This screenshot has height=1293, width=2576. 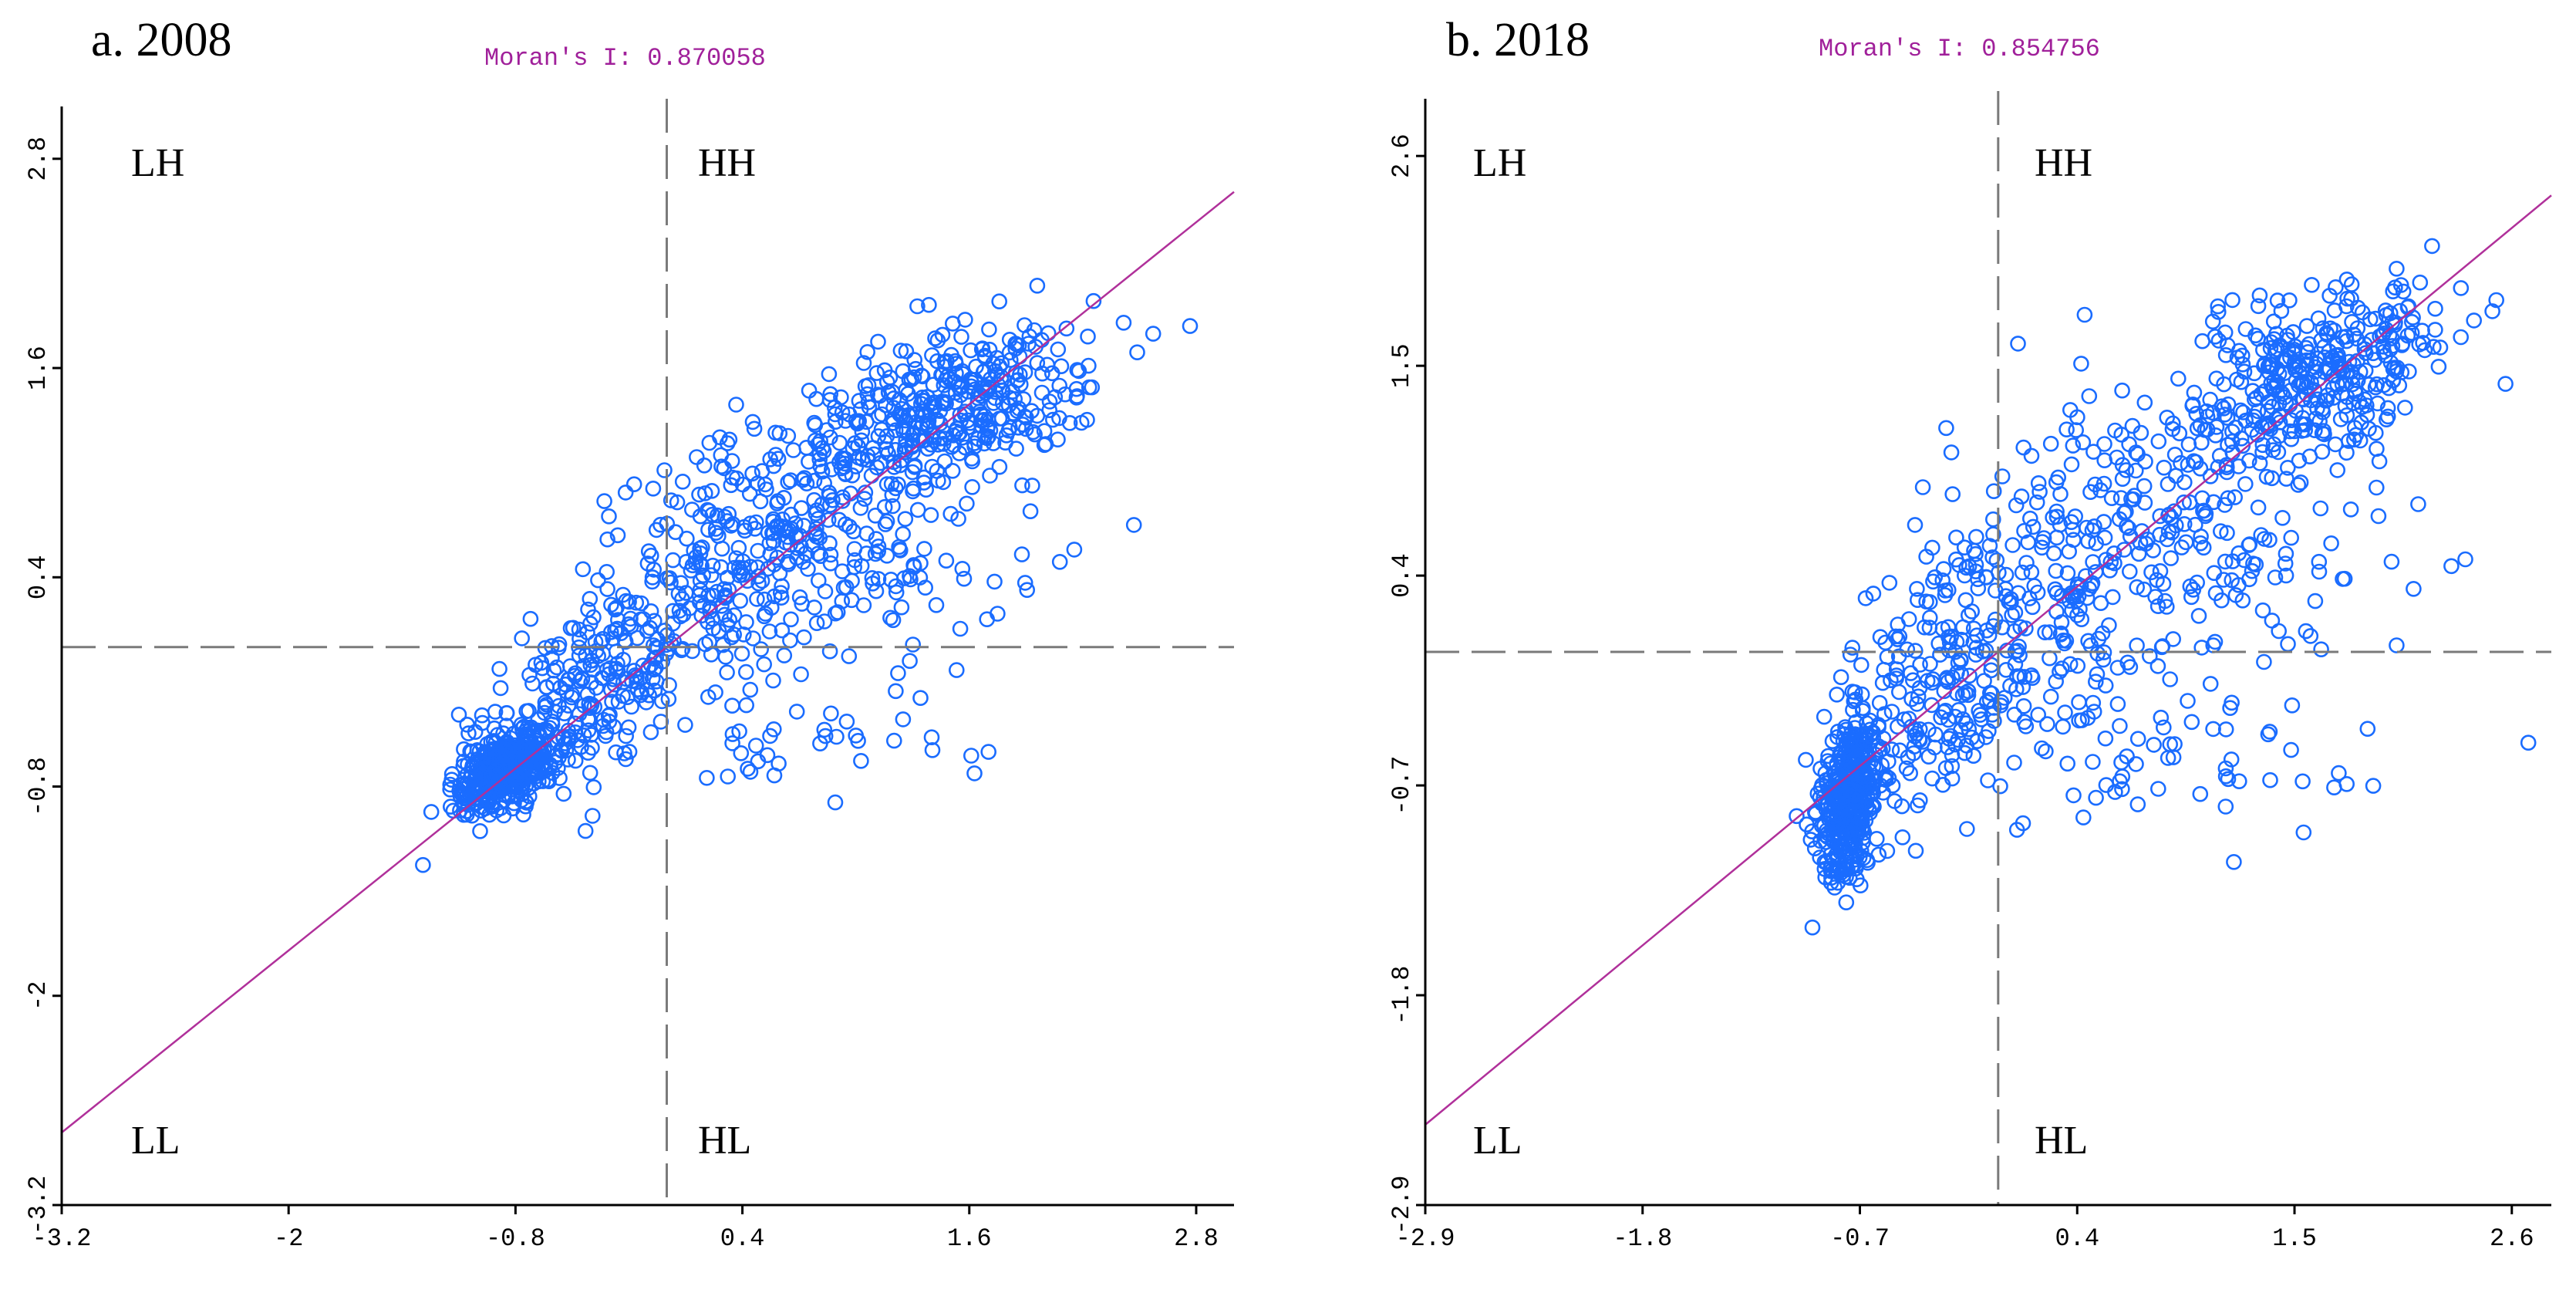 I want to click on quadrant-label-hl-2018: HL, so click(x=2061, y=1141).